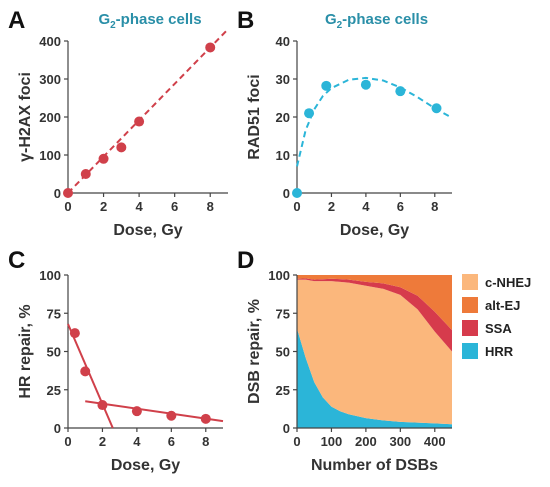 The image size is (550, 487). I want to click on legend-label: c-NHEJ, so click(508, 282).